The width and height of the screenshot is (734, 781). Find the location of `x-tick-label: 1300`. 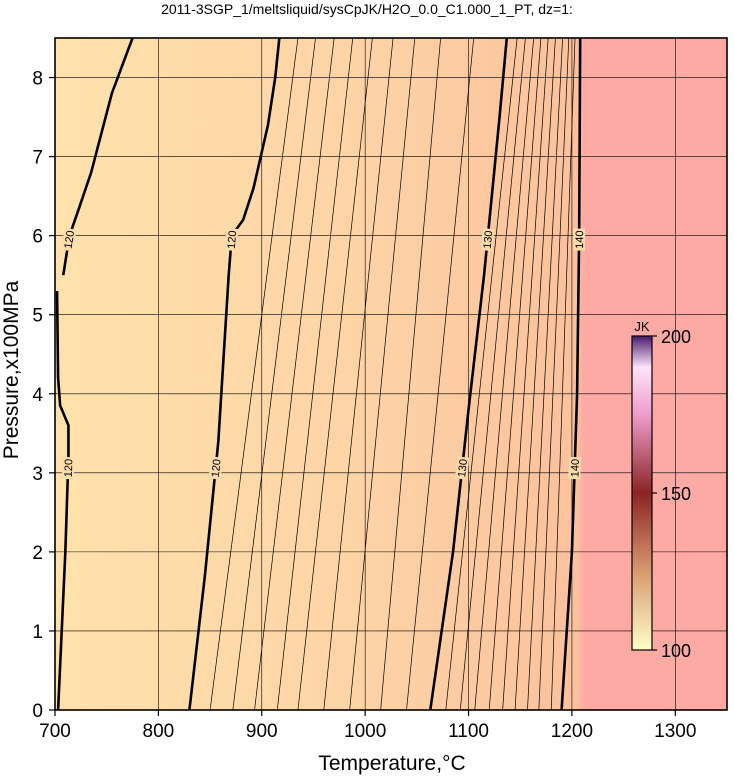

x-tick-label: 1300 is located at coordinates (675, 731).